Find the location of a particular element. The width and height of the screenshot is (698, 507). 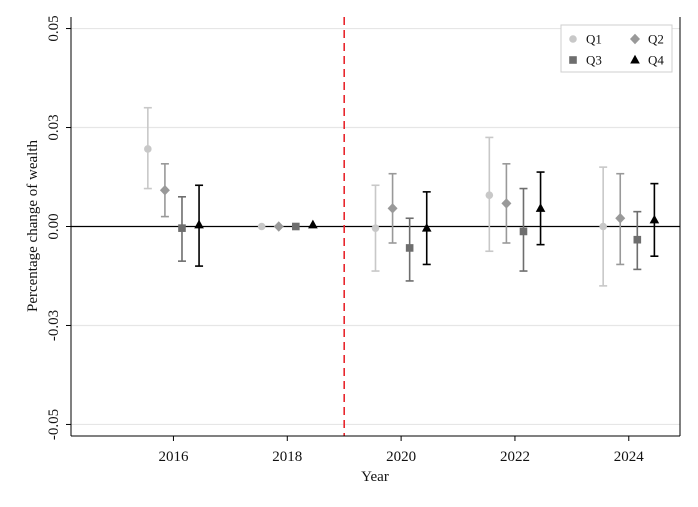

legend-marker-q3 is located at coordinates (573, 60).